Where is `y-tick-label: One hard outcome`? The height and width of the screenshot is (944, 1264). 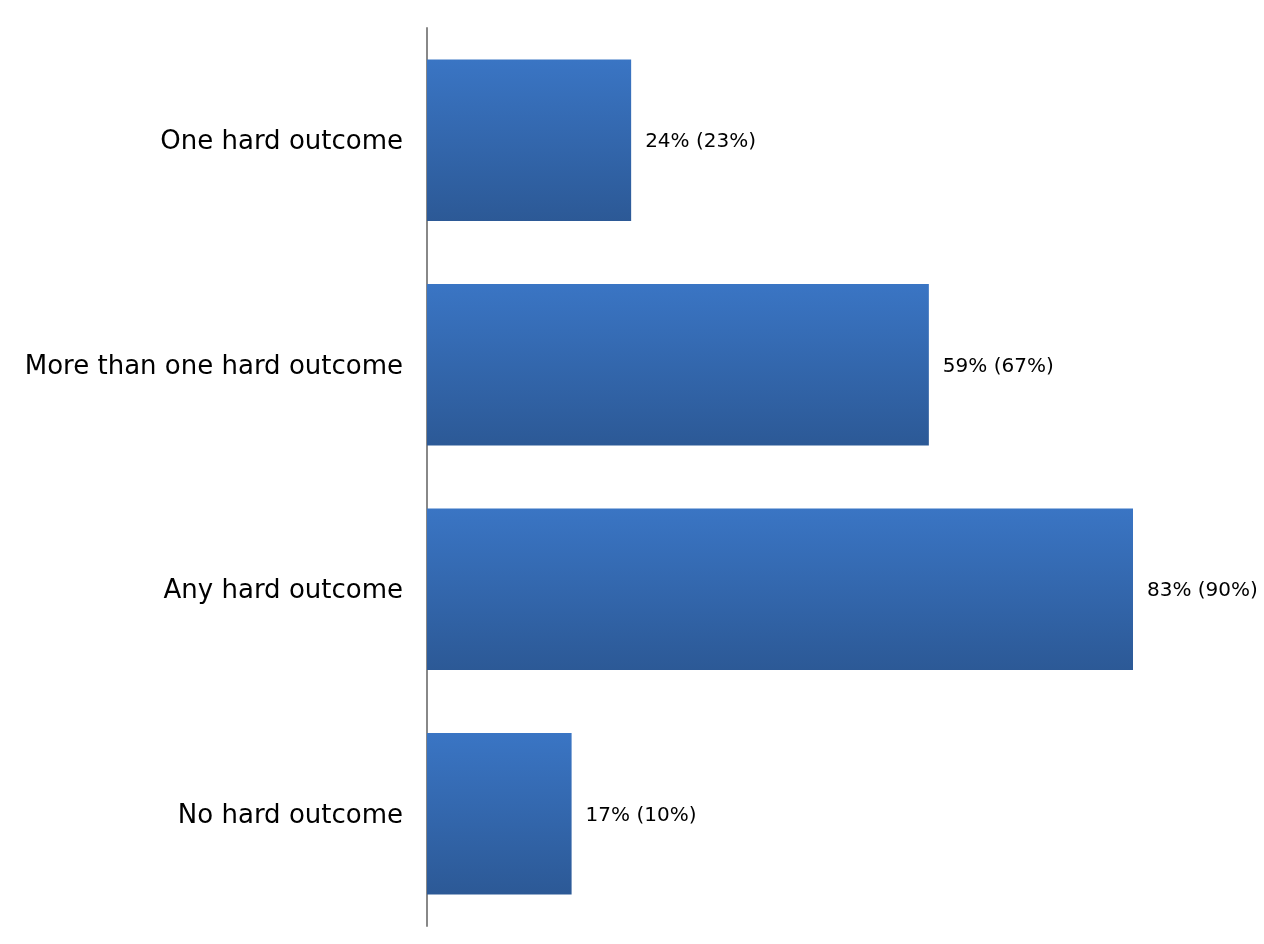 y-tick-label: One hard outcome is located at coordinates (281, 140).